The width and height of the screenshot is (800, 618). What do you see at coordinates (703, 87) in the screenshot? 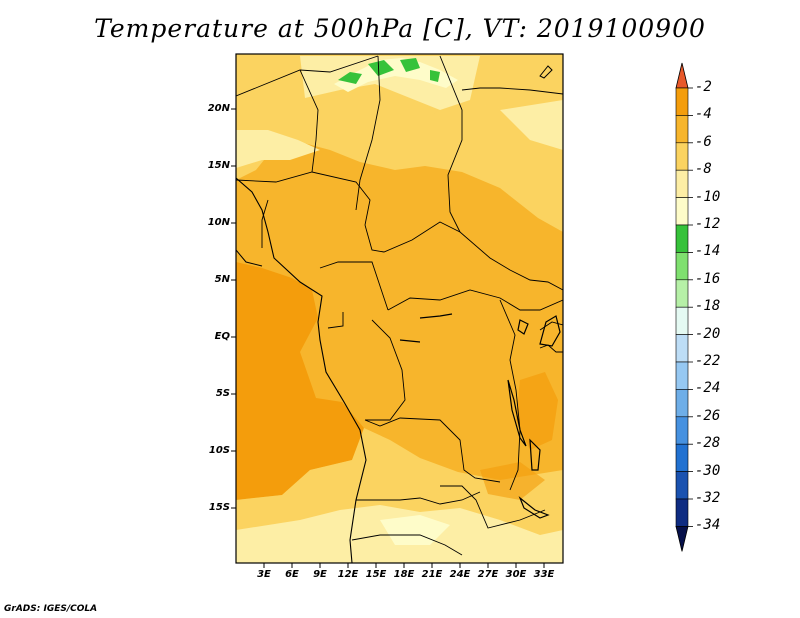
I see `colorbar-label: -2` at bounding box center [703, 87].